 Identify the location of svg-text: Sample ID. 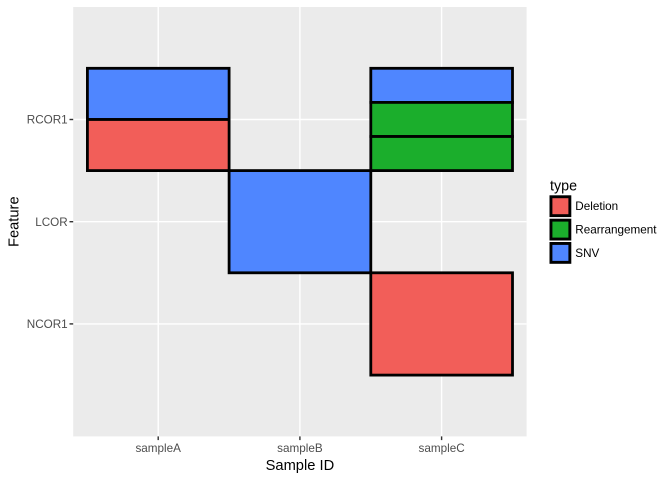
(300, 466).